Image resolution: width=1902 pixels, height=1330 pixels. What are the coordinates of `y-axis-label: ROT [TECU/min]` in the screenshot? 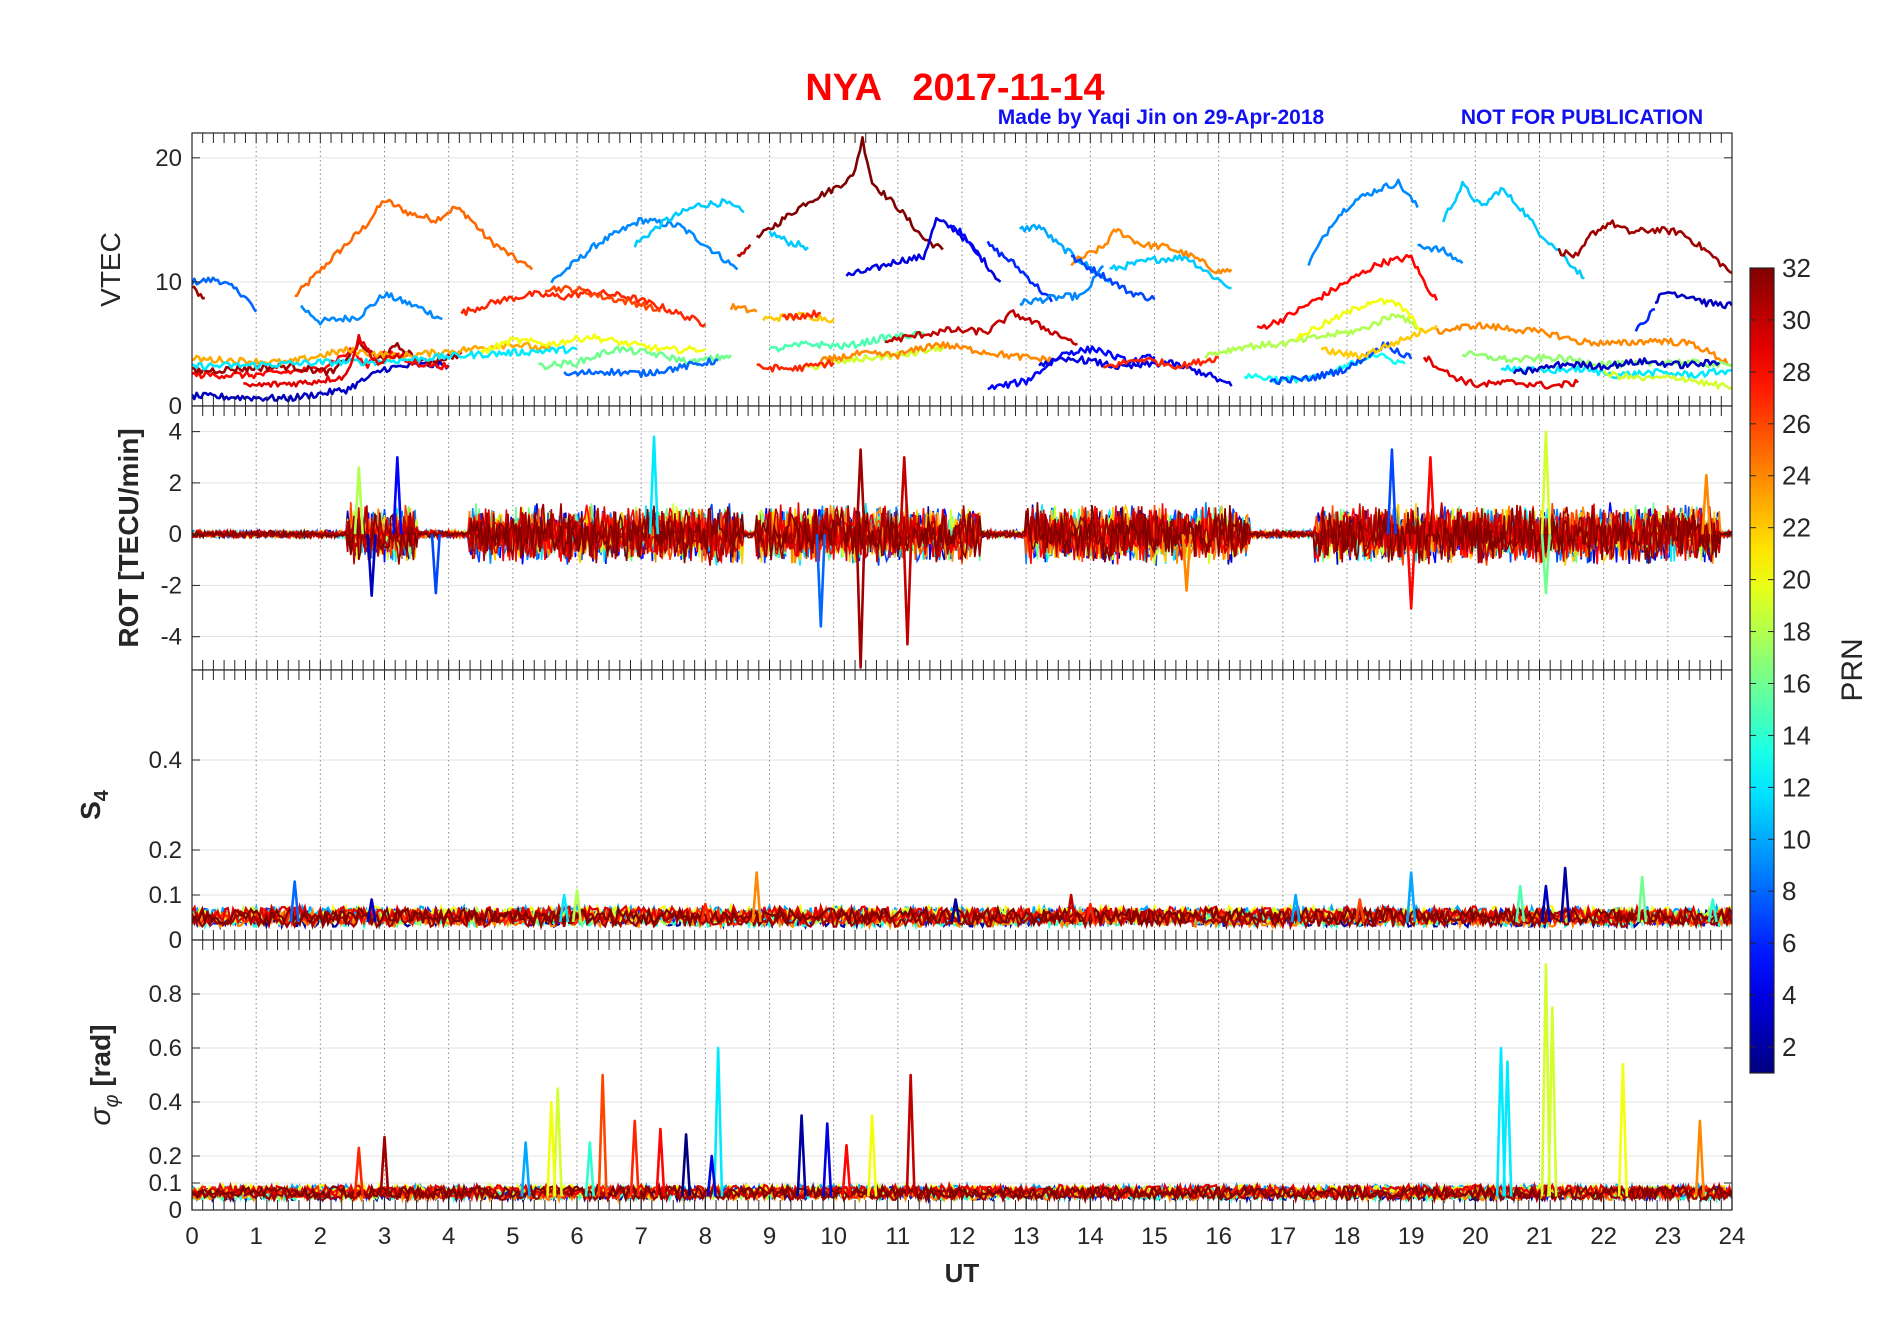 It's located at (128, 537).